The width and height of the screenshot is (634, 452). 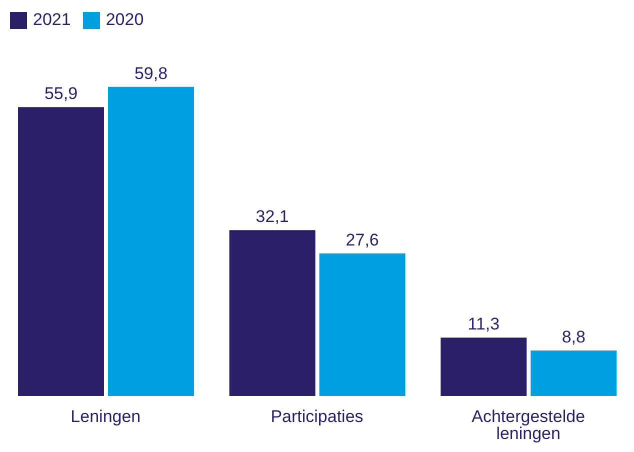 I want to click on data-label: 27,6, so click(x=362, y=240).